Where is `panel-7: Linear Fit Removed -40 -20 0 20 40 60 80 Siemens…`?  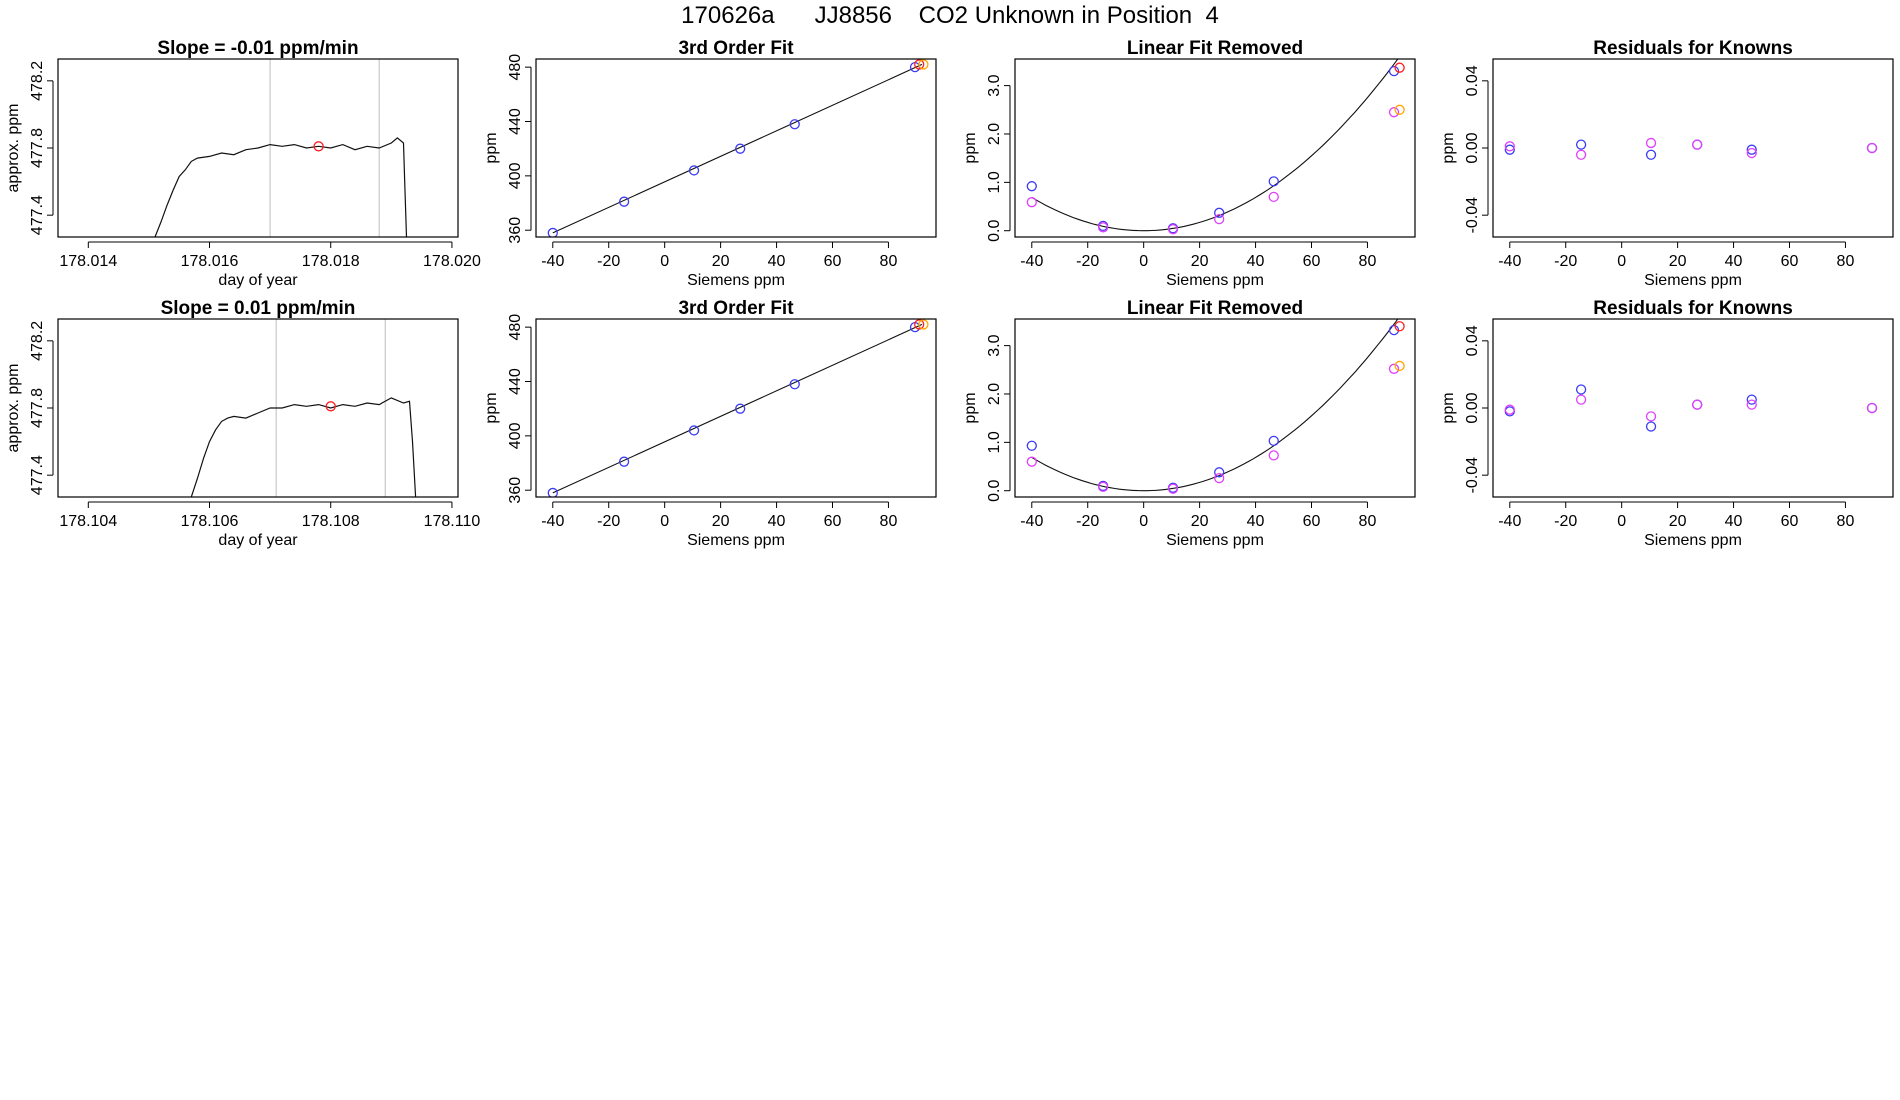 panel-7: Linear Fit Removed -40 -20 0 20 40 60 80 Siemens… is located at coordinates (1189, 423).